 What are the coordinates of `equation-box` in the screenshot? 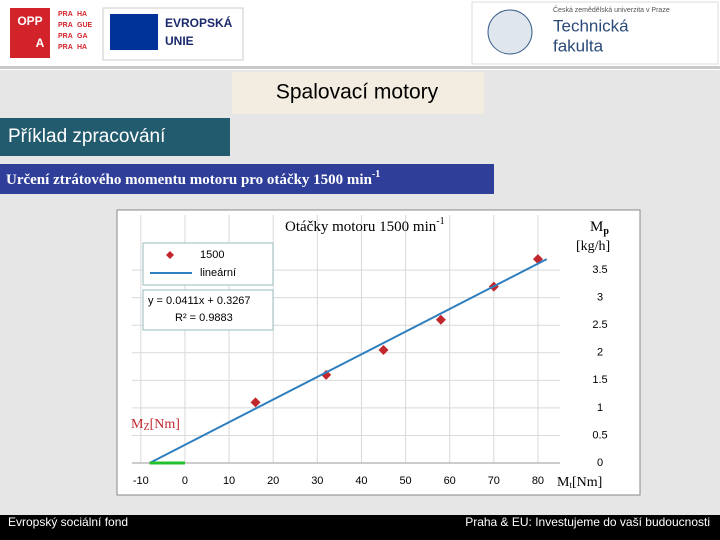 It's located at (208, 310).